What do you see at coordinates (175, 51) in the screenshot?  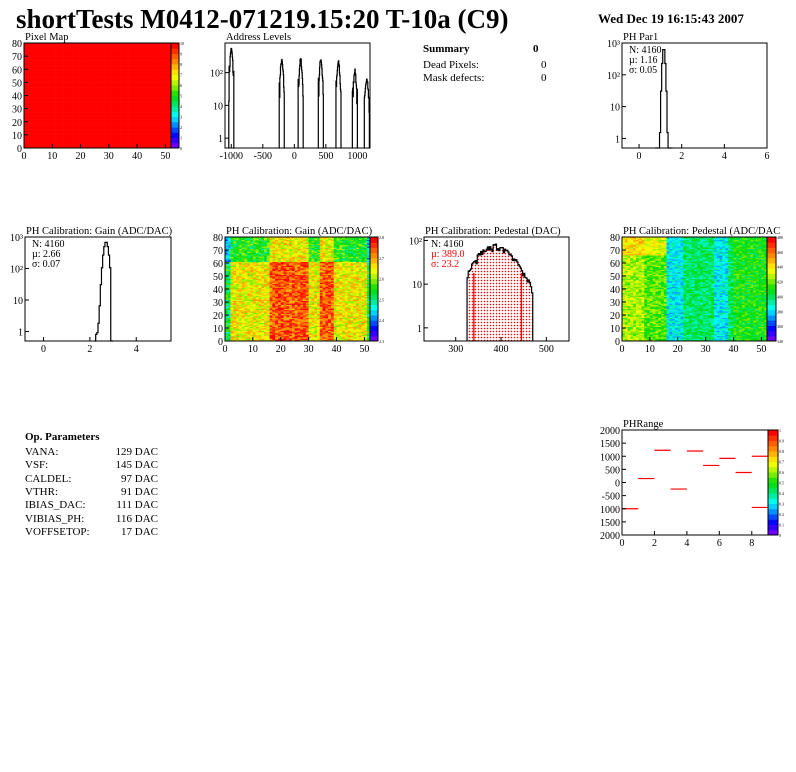 I see `colorbar-cell` at bounding box center [175, 51].